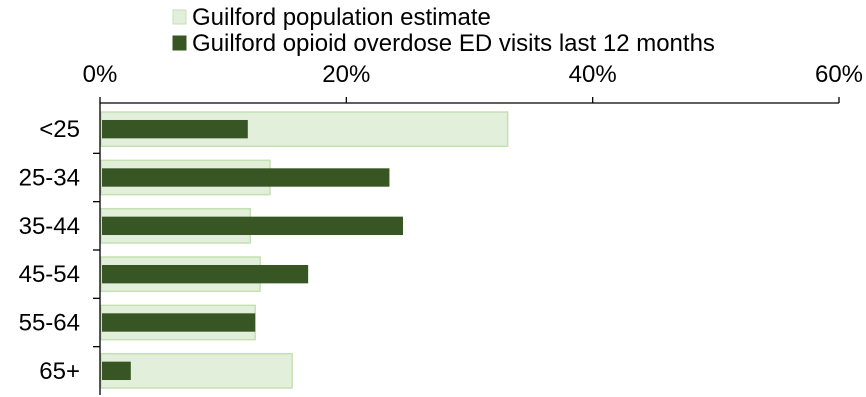 The width and height of the screenshot is (866, 397). Describe the element at coordinates (346, 74) in the screenshot. I see `x-tick-label: 20%` at that location.